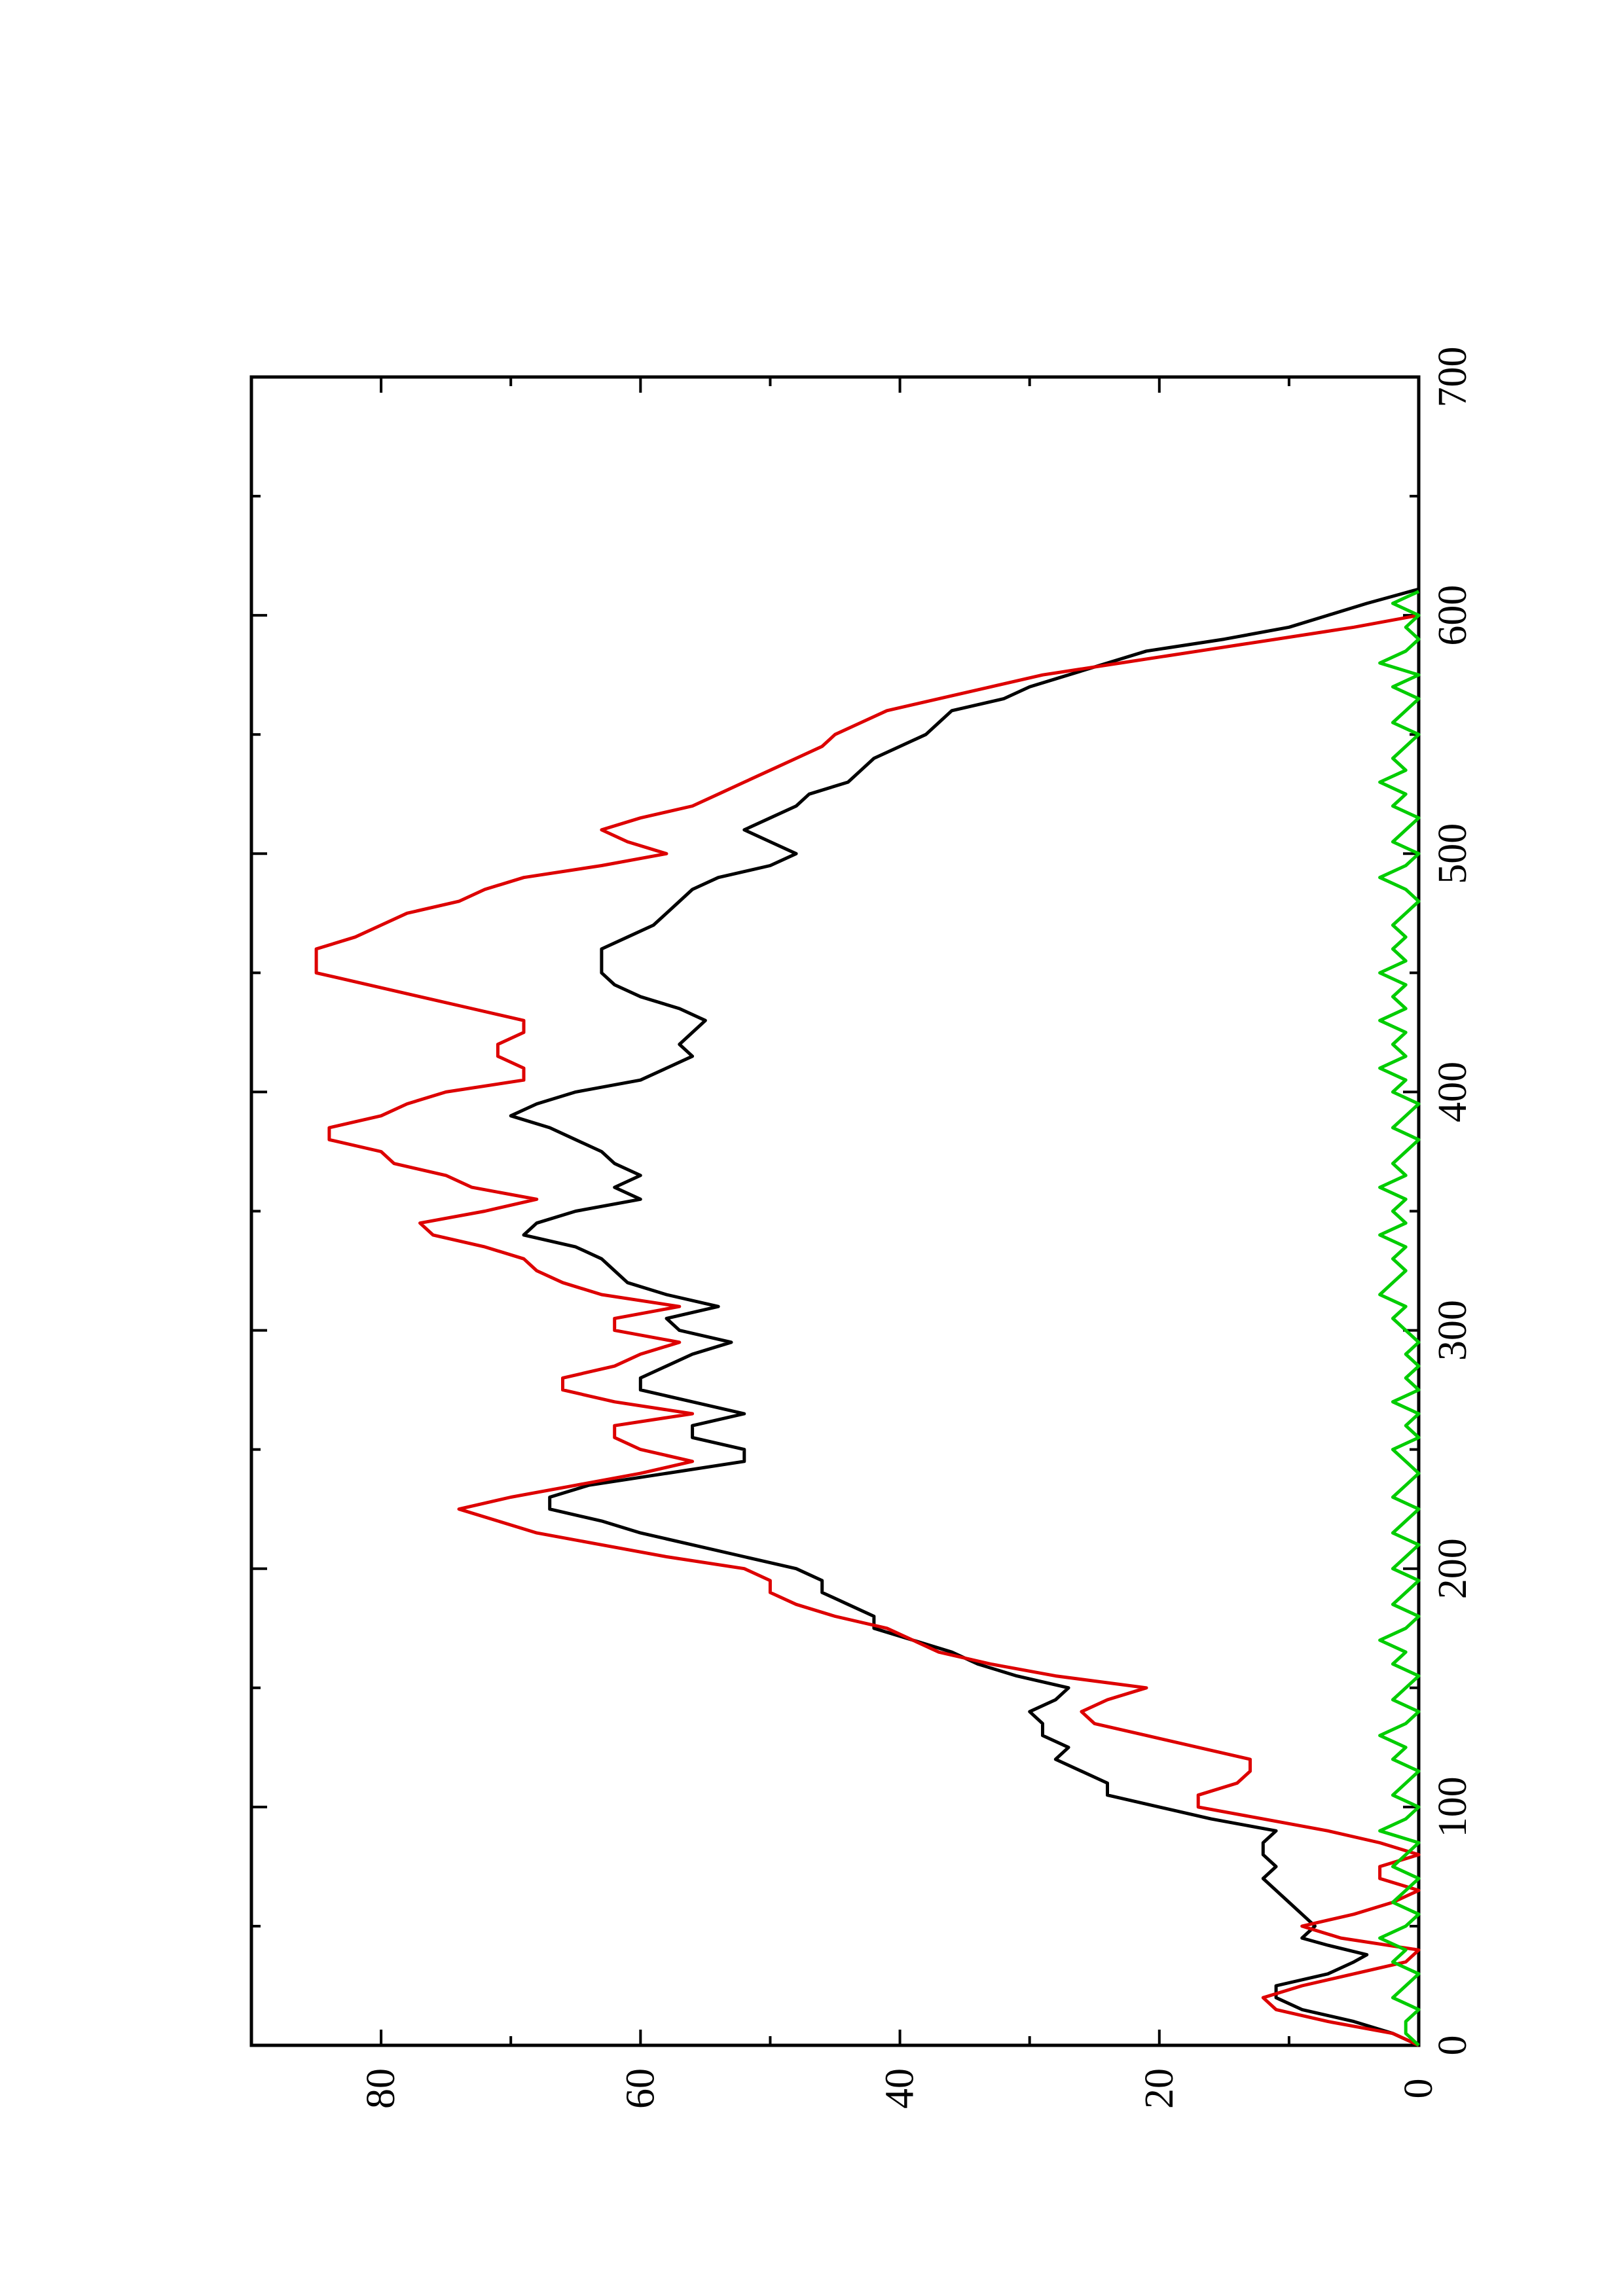  I want to click on y-tick-label: 60, so click(640, 2088).